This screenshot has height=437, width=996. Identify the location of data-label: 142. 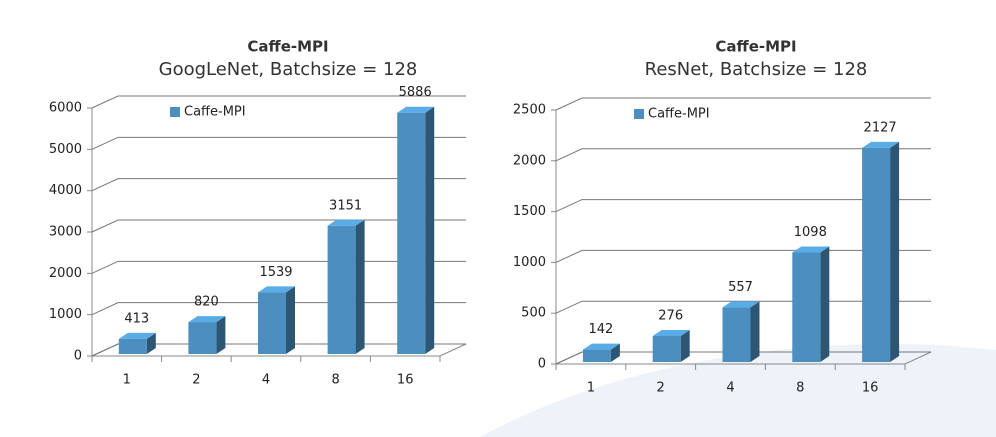
(600, 329).